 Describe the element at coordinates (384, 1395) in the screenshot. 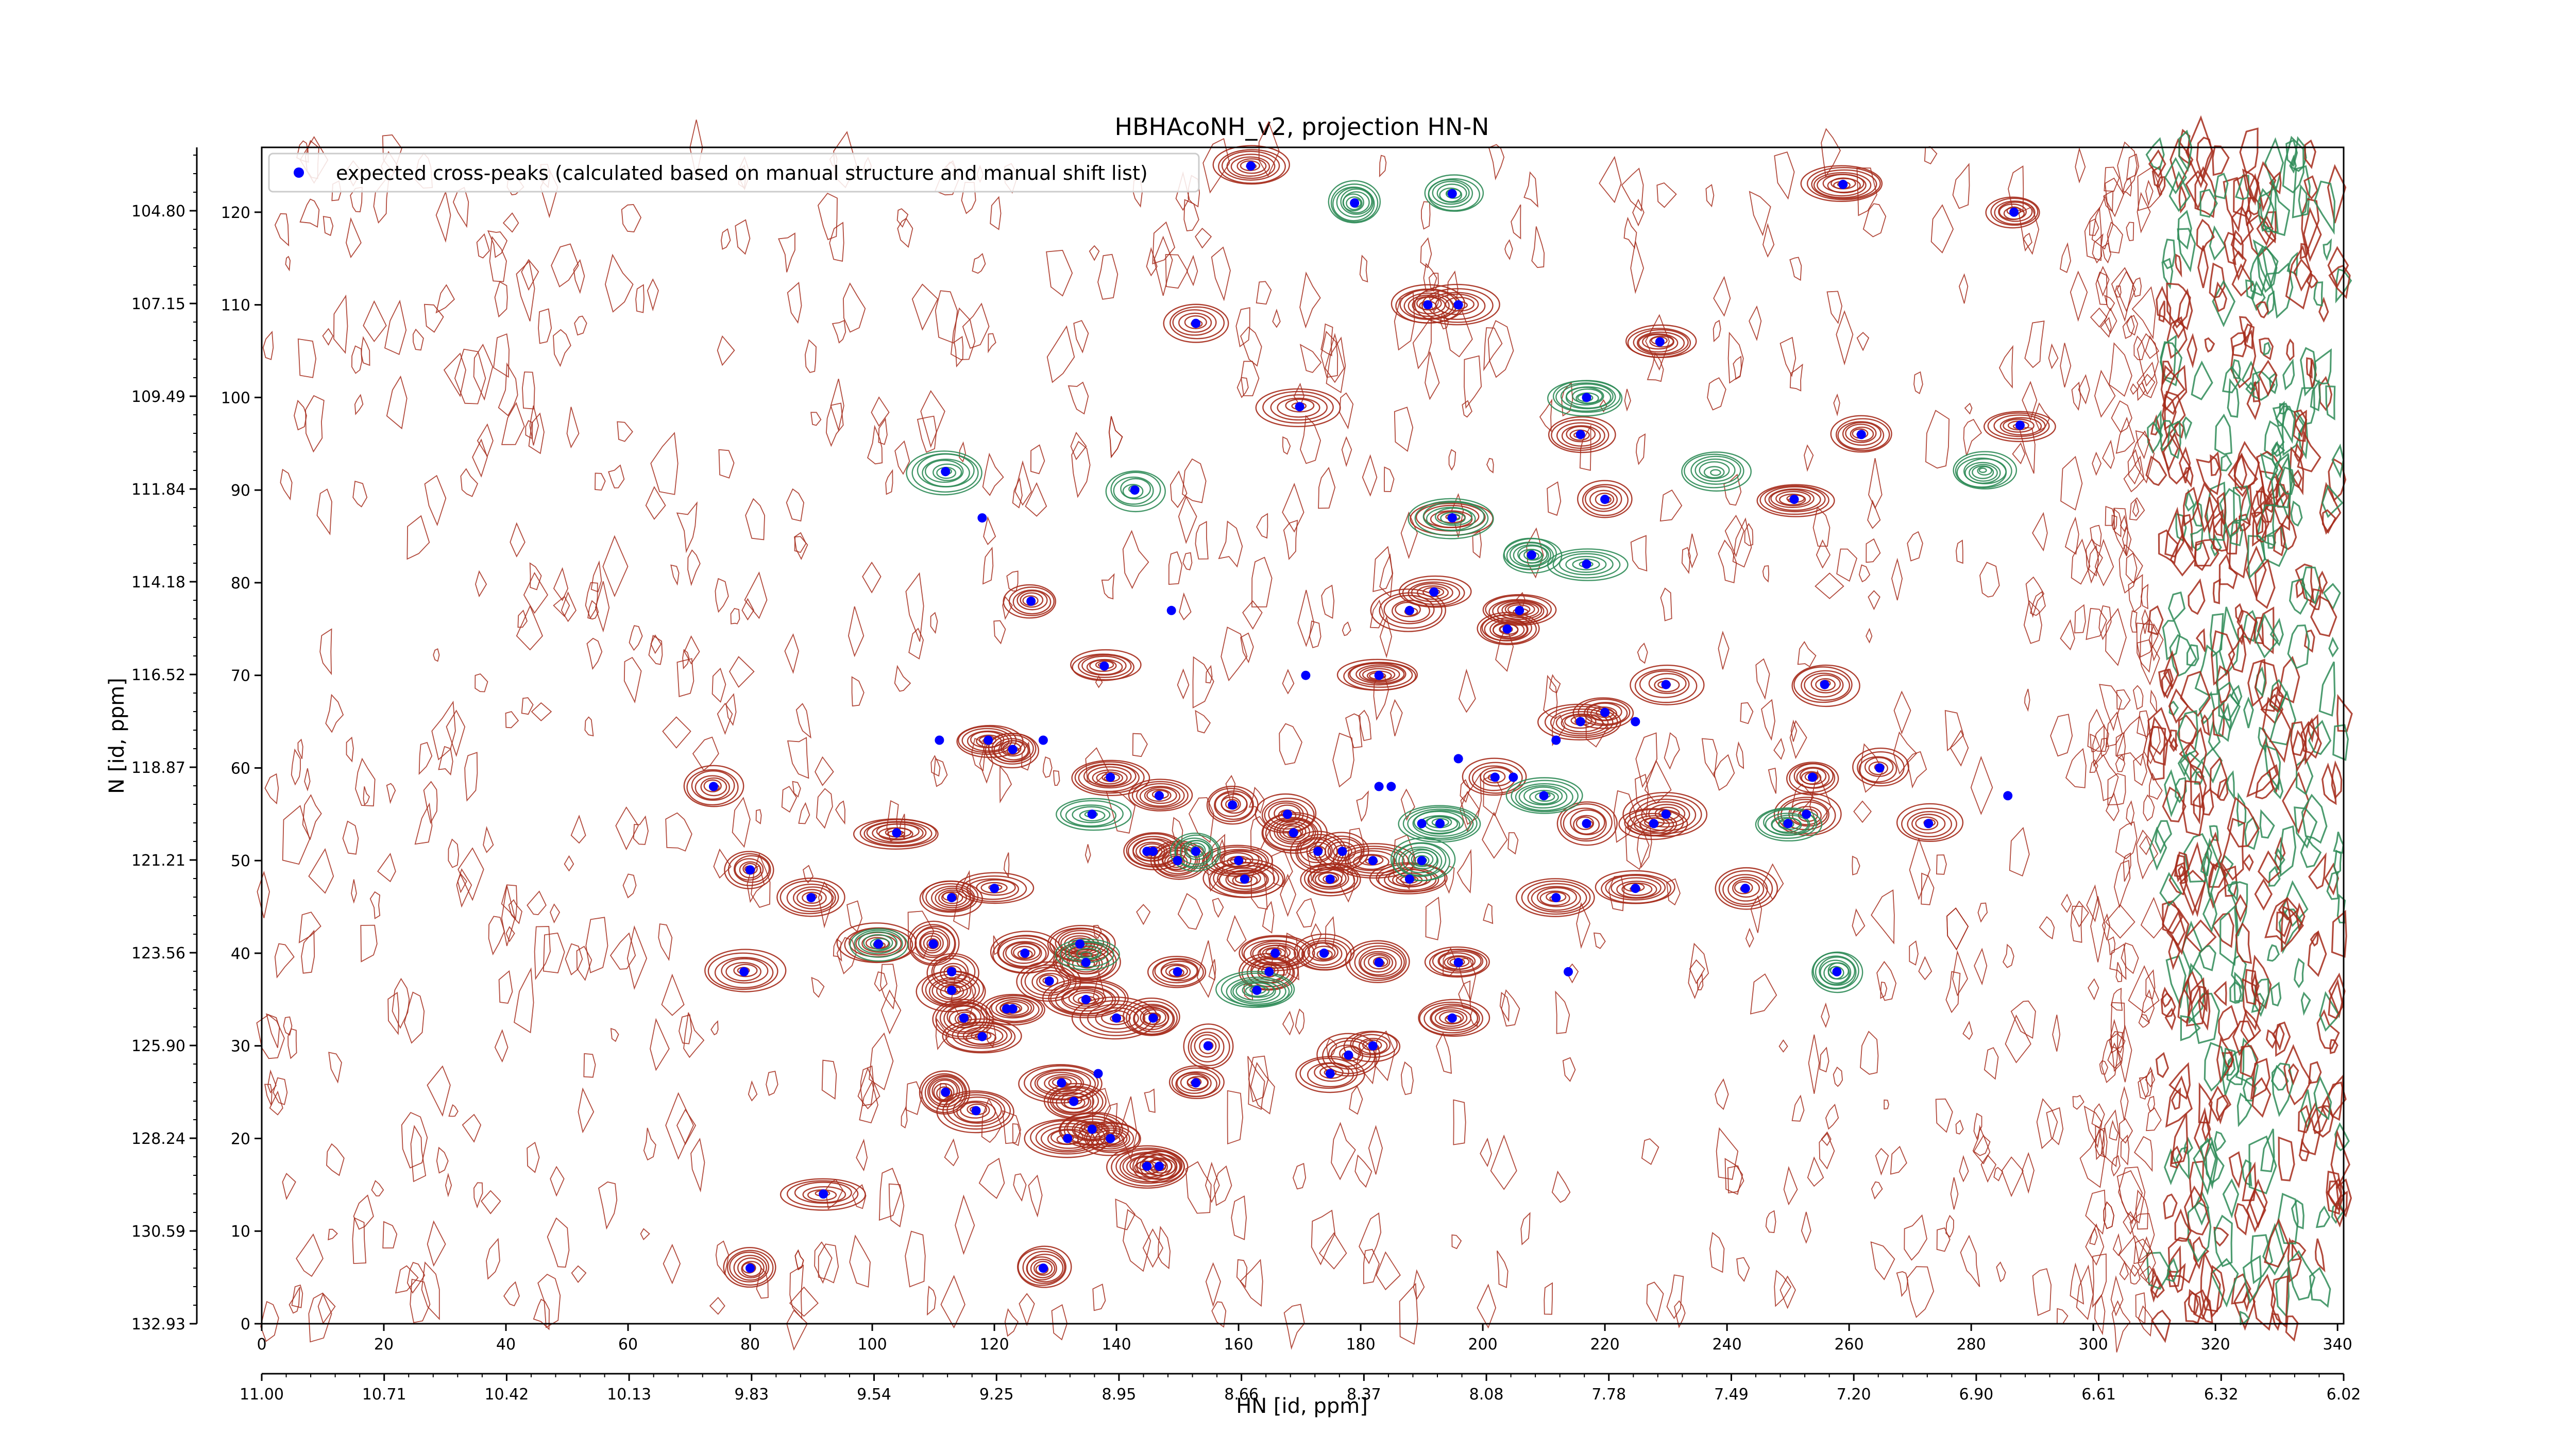

I see `x-ppm-tick-label: 10.71` at that location.